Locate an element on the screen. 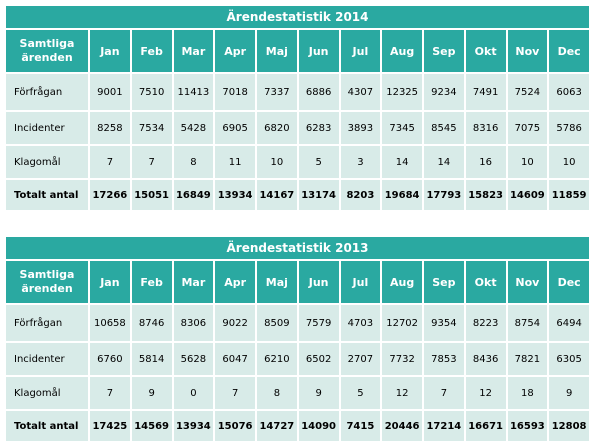 The image size is (594, 443). table-cell: 6494 is located at coordinates (569, 323).